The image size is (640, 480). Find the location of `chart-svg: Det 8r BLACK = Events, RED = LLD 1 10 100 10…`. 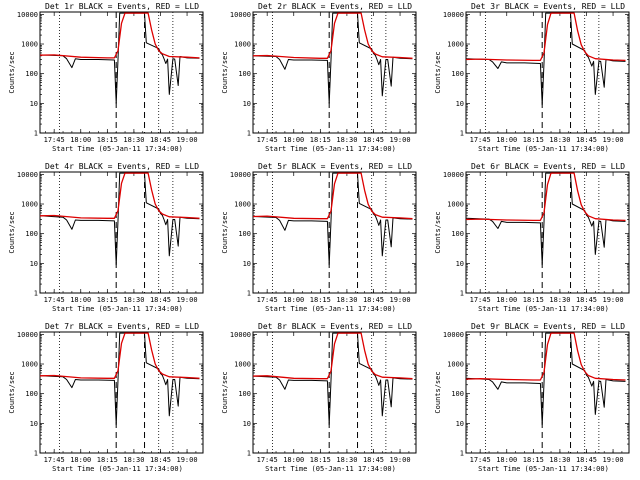

chart-svg: Det 8r BLACK = Events, RED = LLD 1 10 100 10… is located at coordinates (319, 397).